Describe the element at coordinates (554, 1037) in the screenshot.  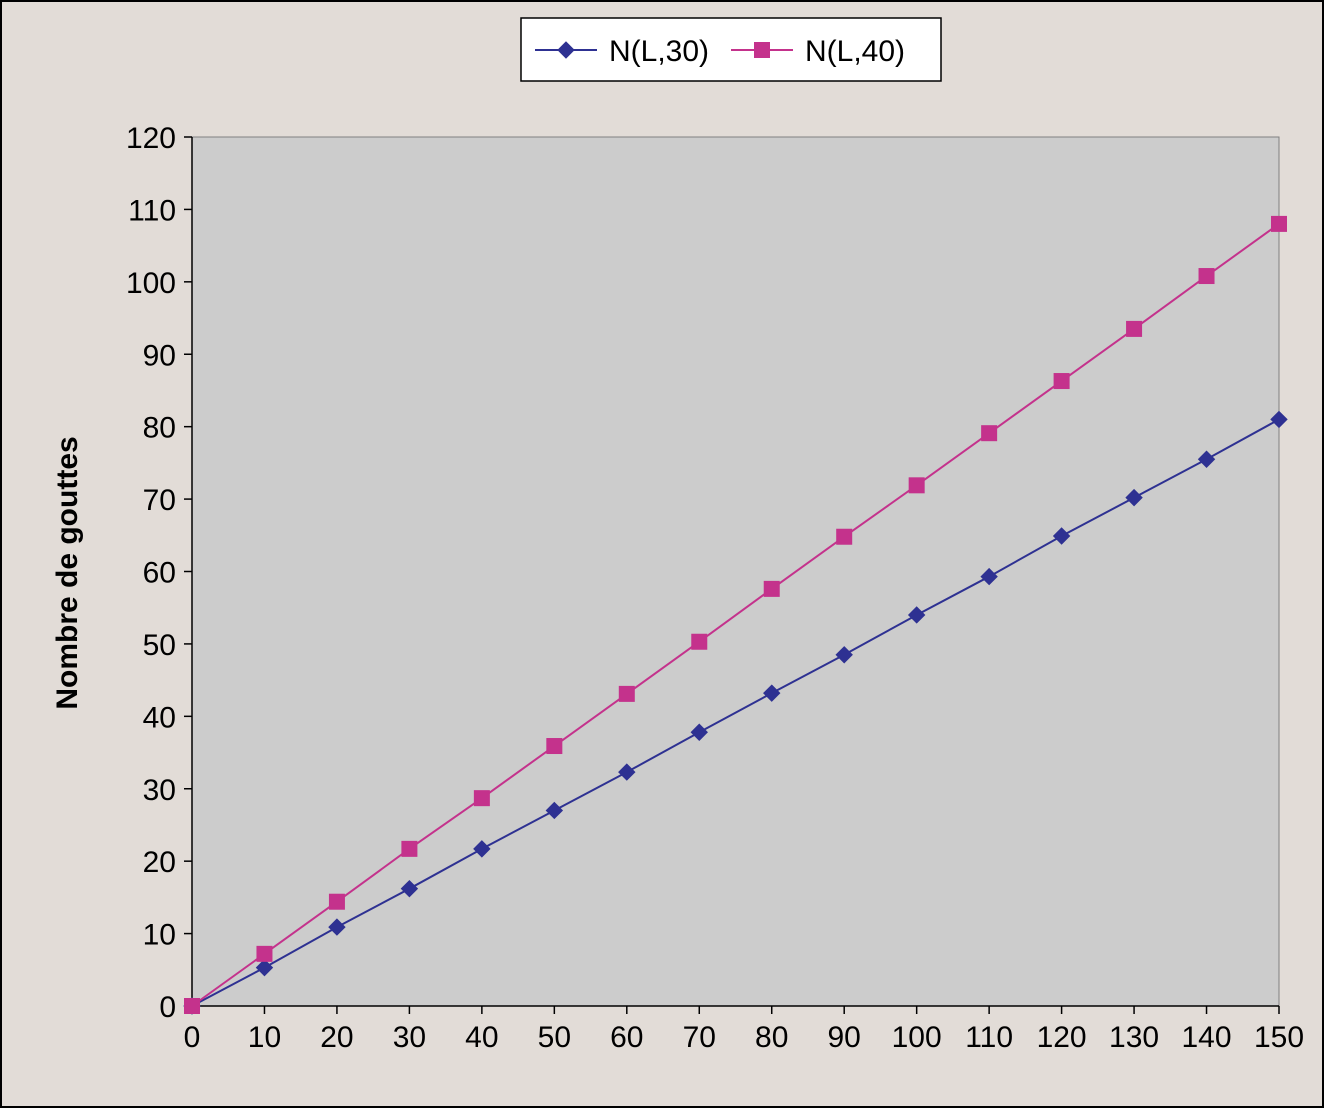
I see `x-tick-label: 50` at that location.